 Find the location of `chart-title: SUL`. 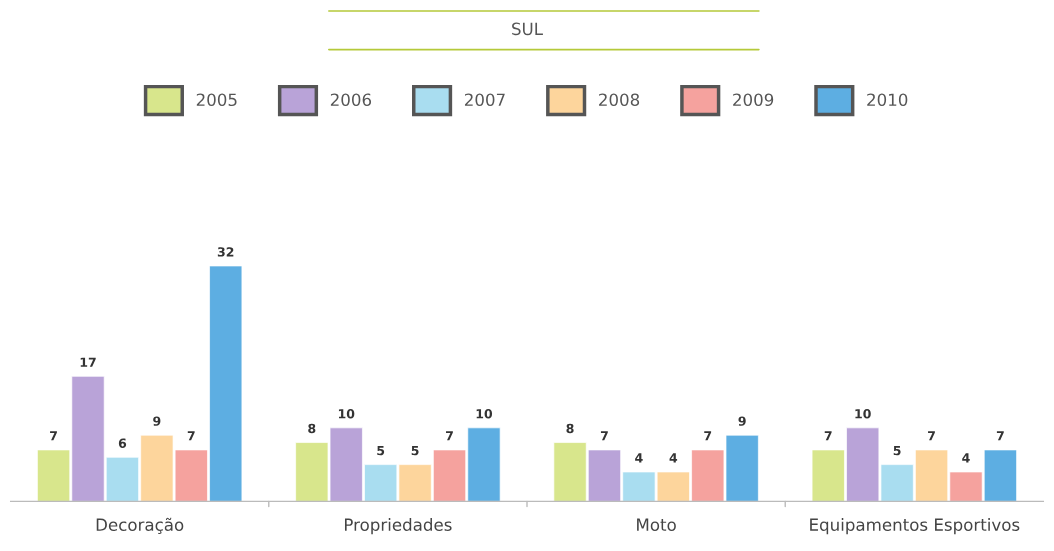

chart-title: SUL is located at coordinates (527, 29).